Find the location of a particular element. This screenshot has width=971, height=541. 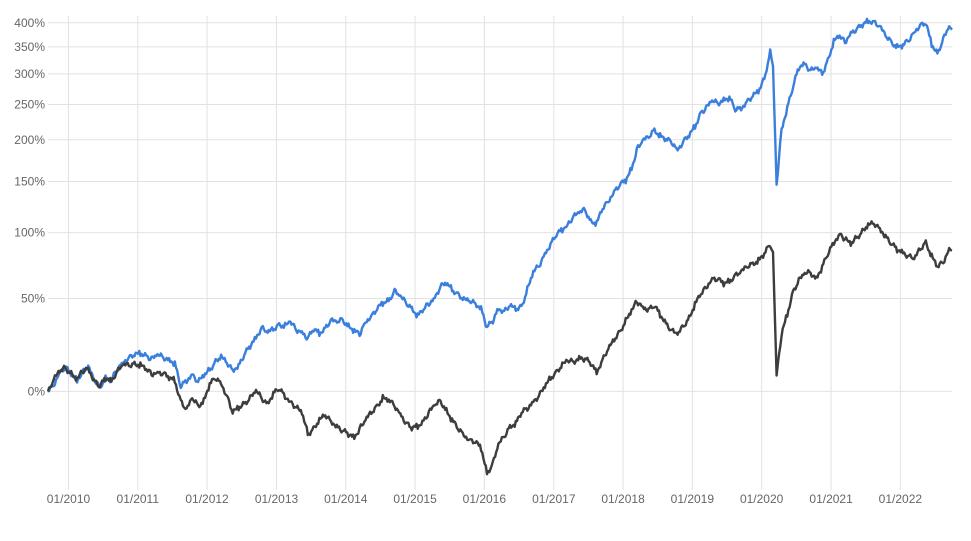

y-tick-label: 200% is located at coordinates (29, 140).